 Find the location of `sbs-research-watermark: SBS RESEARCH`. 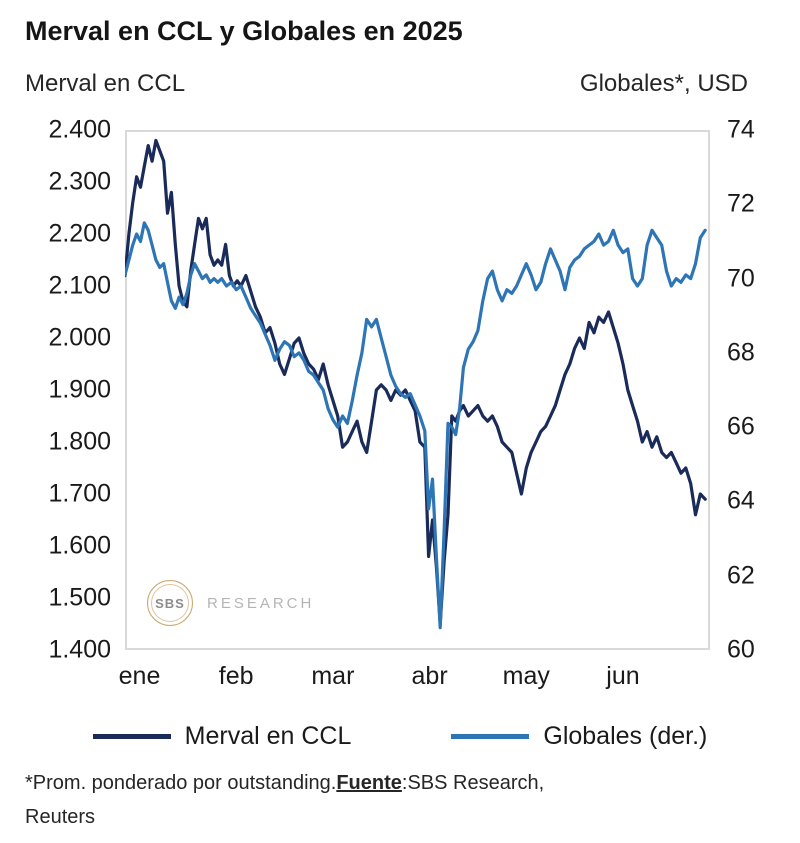

sbs-research-watermark: SBS RESEARCH is located at coordinates (230, 603).